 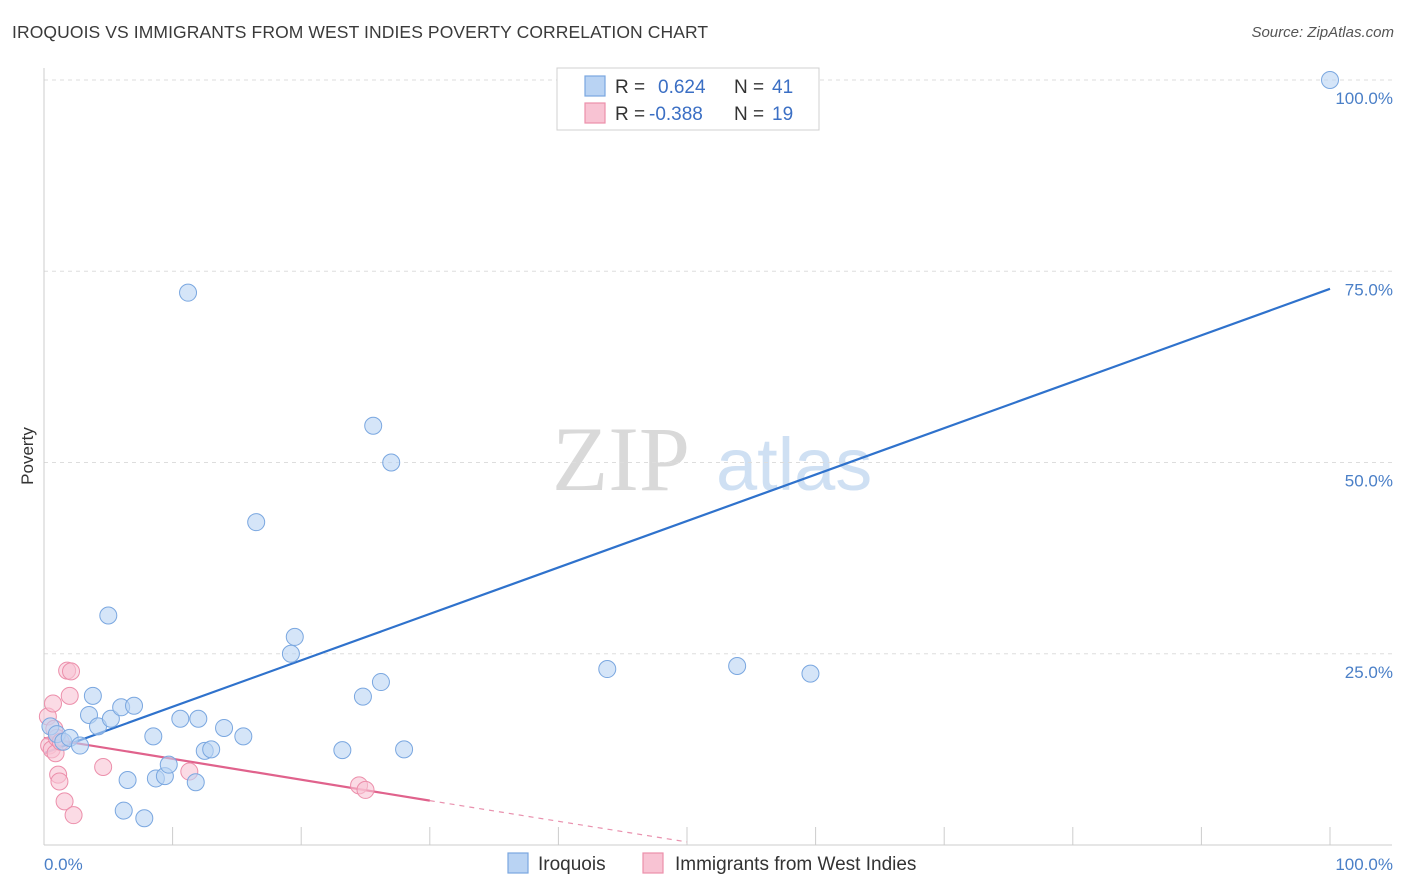 I want to click on legend-n-value-iroquois: 41, so click(x=782, y=87).